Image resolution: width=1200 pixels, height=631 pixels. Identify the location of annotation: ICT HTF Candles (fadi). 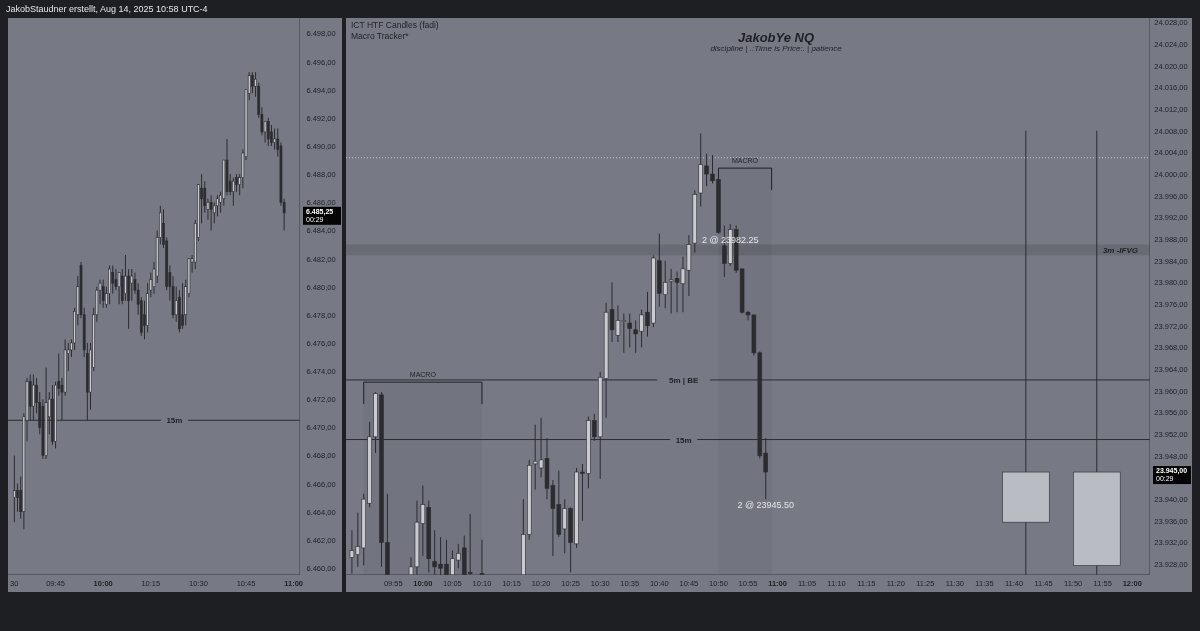
(395, 25).